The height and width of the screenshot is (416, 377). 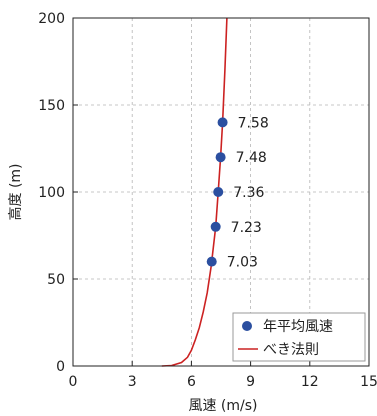 What do you see at coordinates (51, 193) in the screenshot?
I see `y-tick-label: 100` at bounding box center [51, 193].